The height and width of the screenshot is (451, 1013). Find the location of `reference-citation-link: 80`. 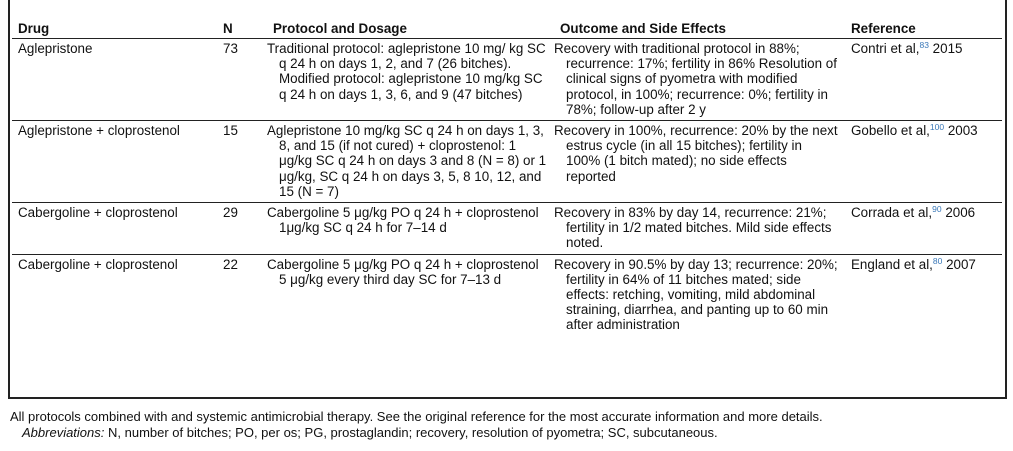

reference-citation-link: 80 is located at coordinates (937, 260).